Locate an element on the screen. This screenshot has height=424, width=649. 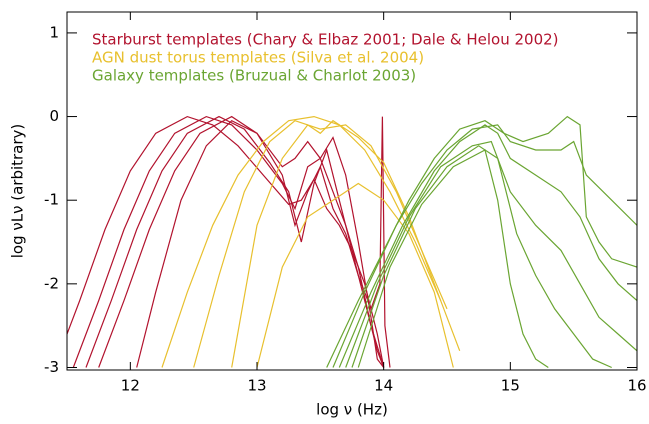
x-tick-label: 13 is located at coordinates (256, 386).